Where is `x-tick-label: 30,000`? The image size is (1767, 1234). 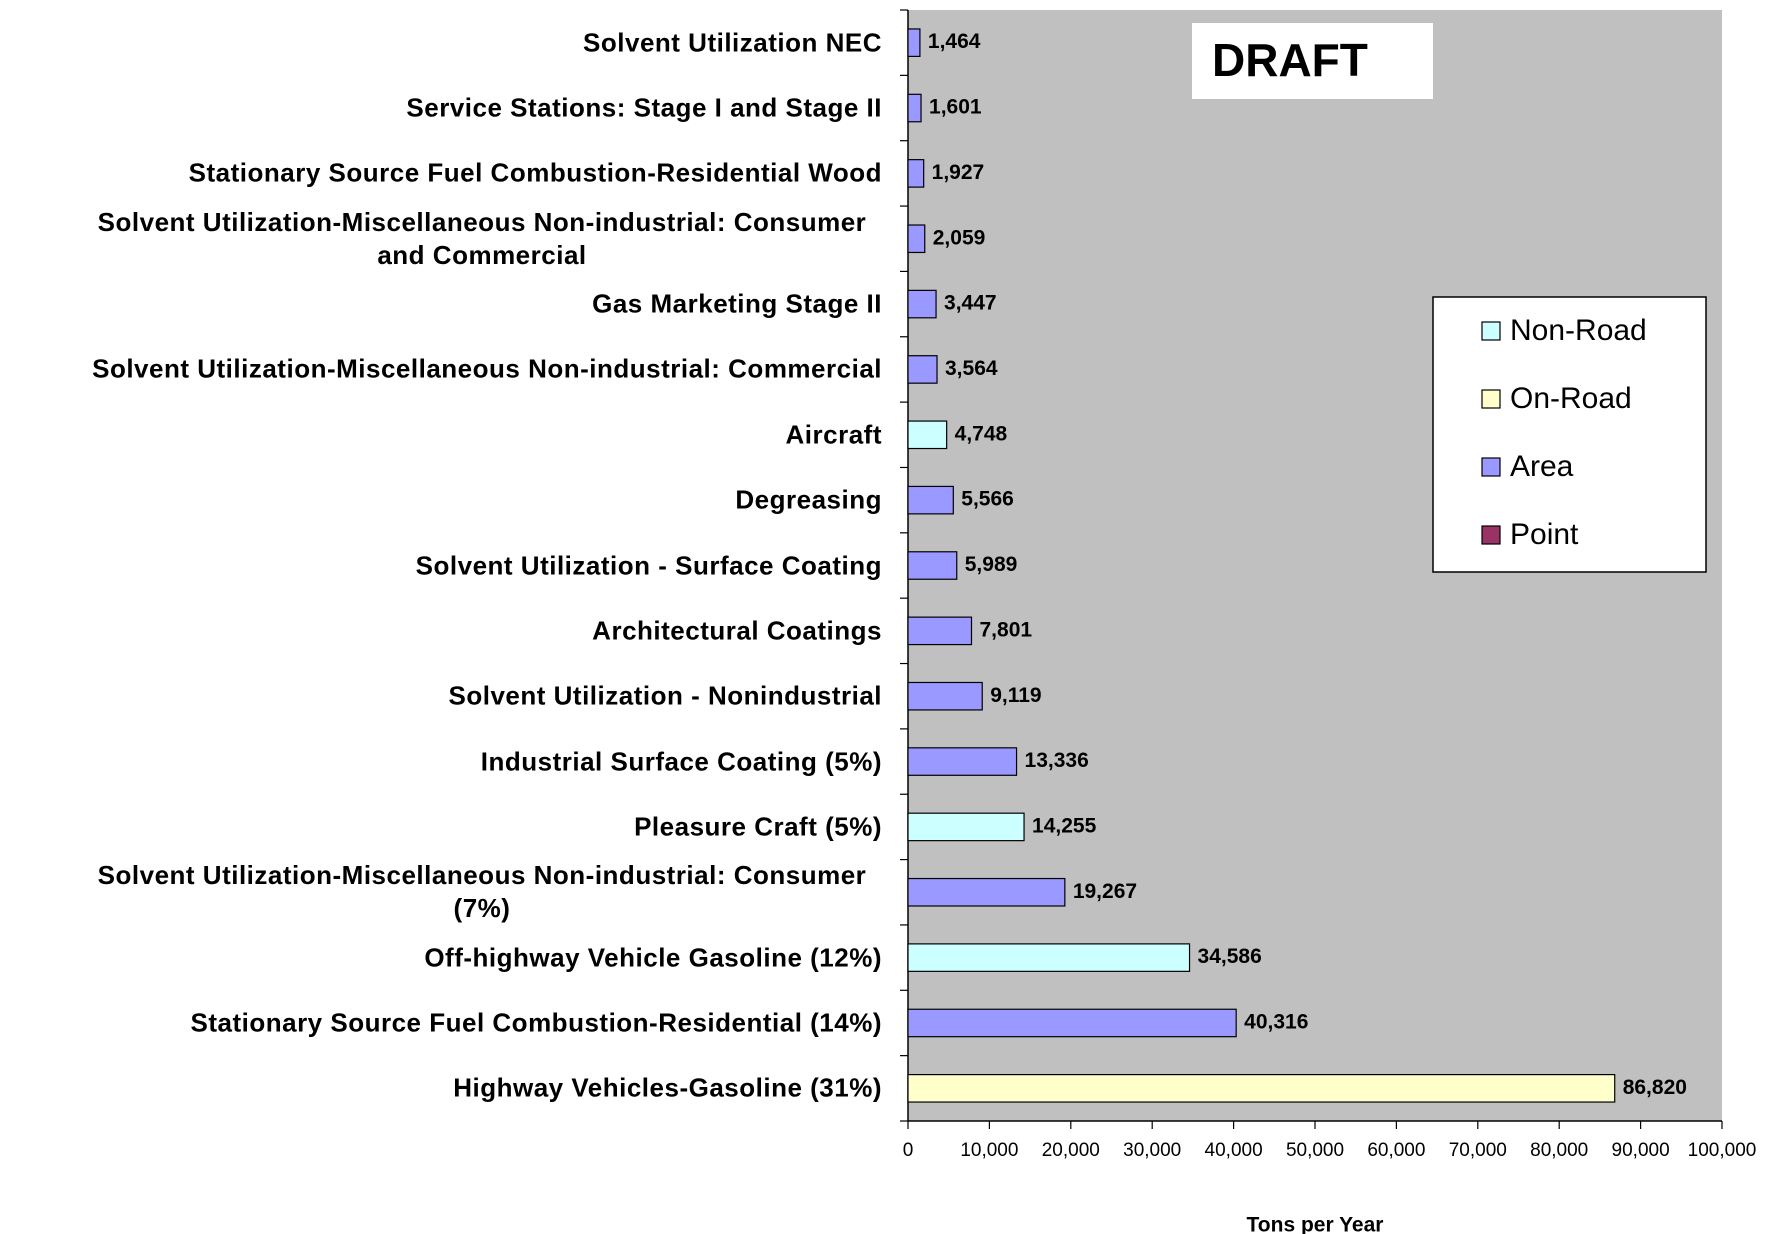
x-tick-label: 30,000 is located at coordinates (1152, 1150).